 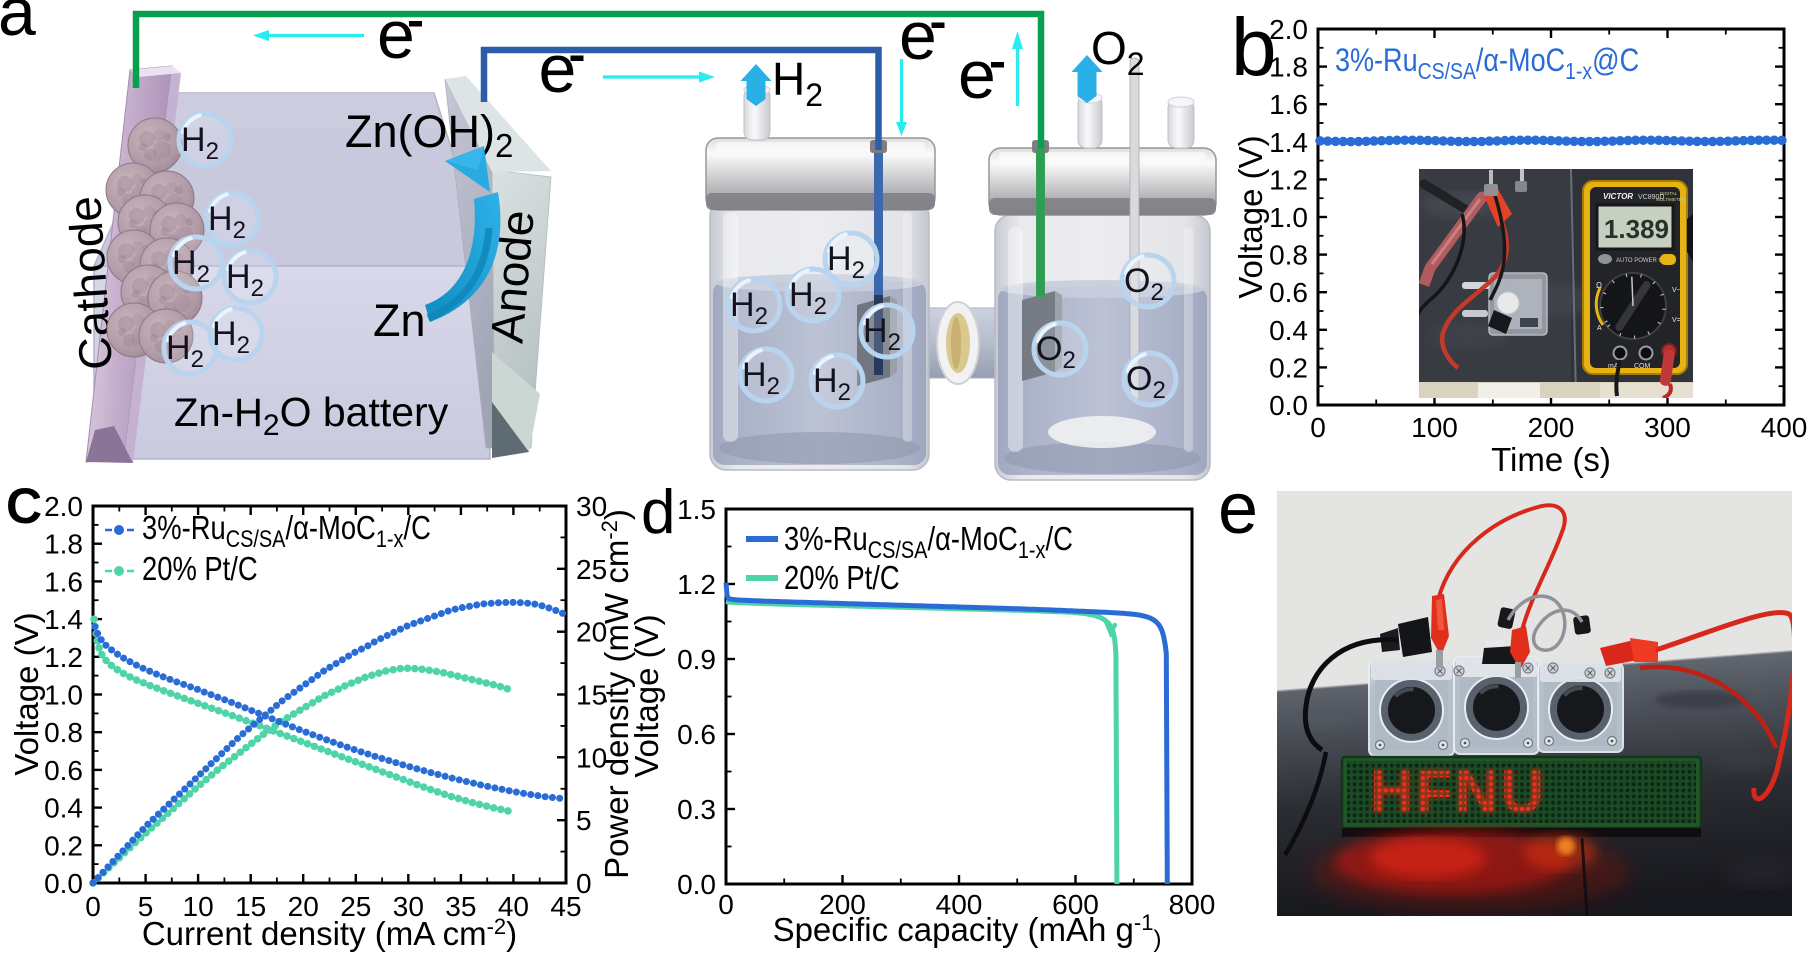 What do you see at coordinates (1144, 284) in the screenshot?
I see `svg-text: O2` at bounding box center [1144, 284].